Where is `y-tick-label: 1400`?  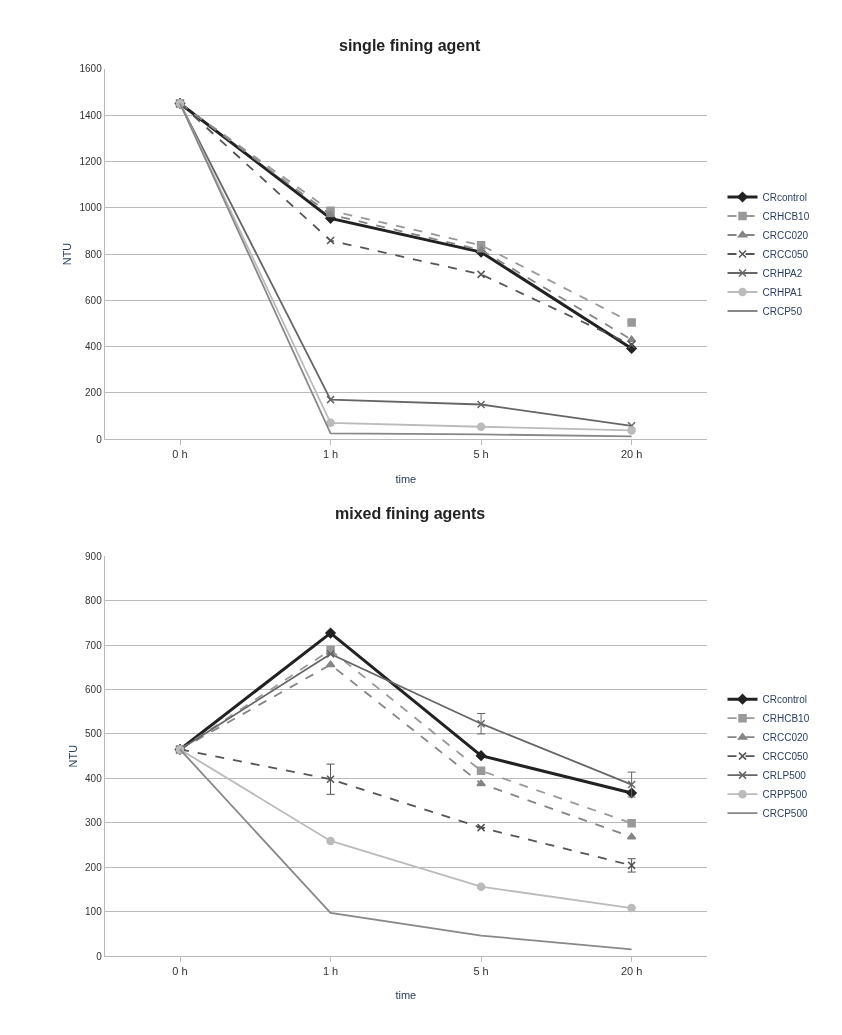 y-tick-label: 1400 is located at coordinates (91, 115).